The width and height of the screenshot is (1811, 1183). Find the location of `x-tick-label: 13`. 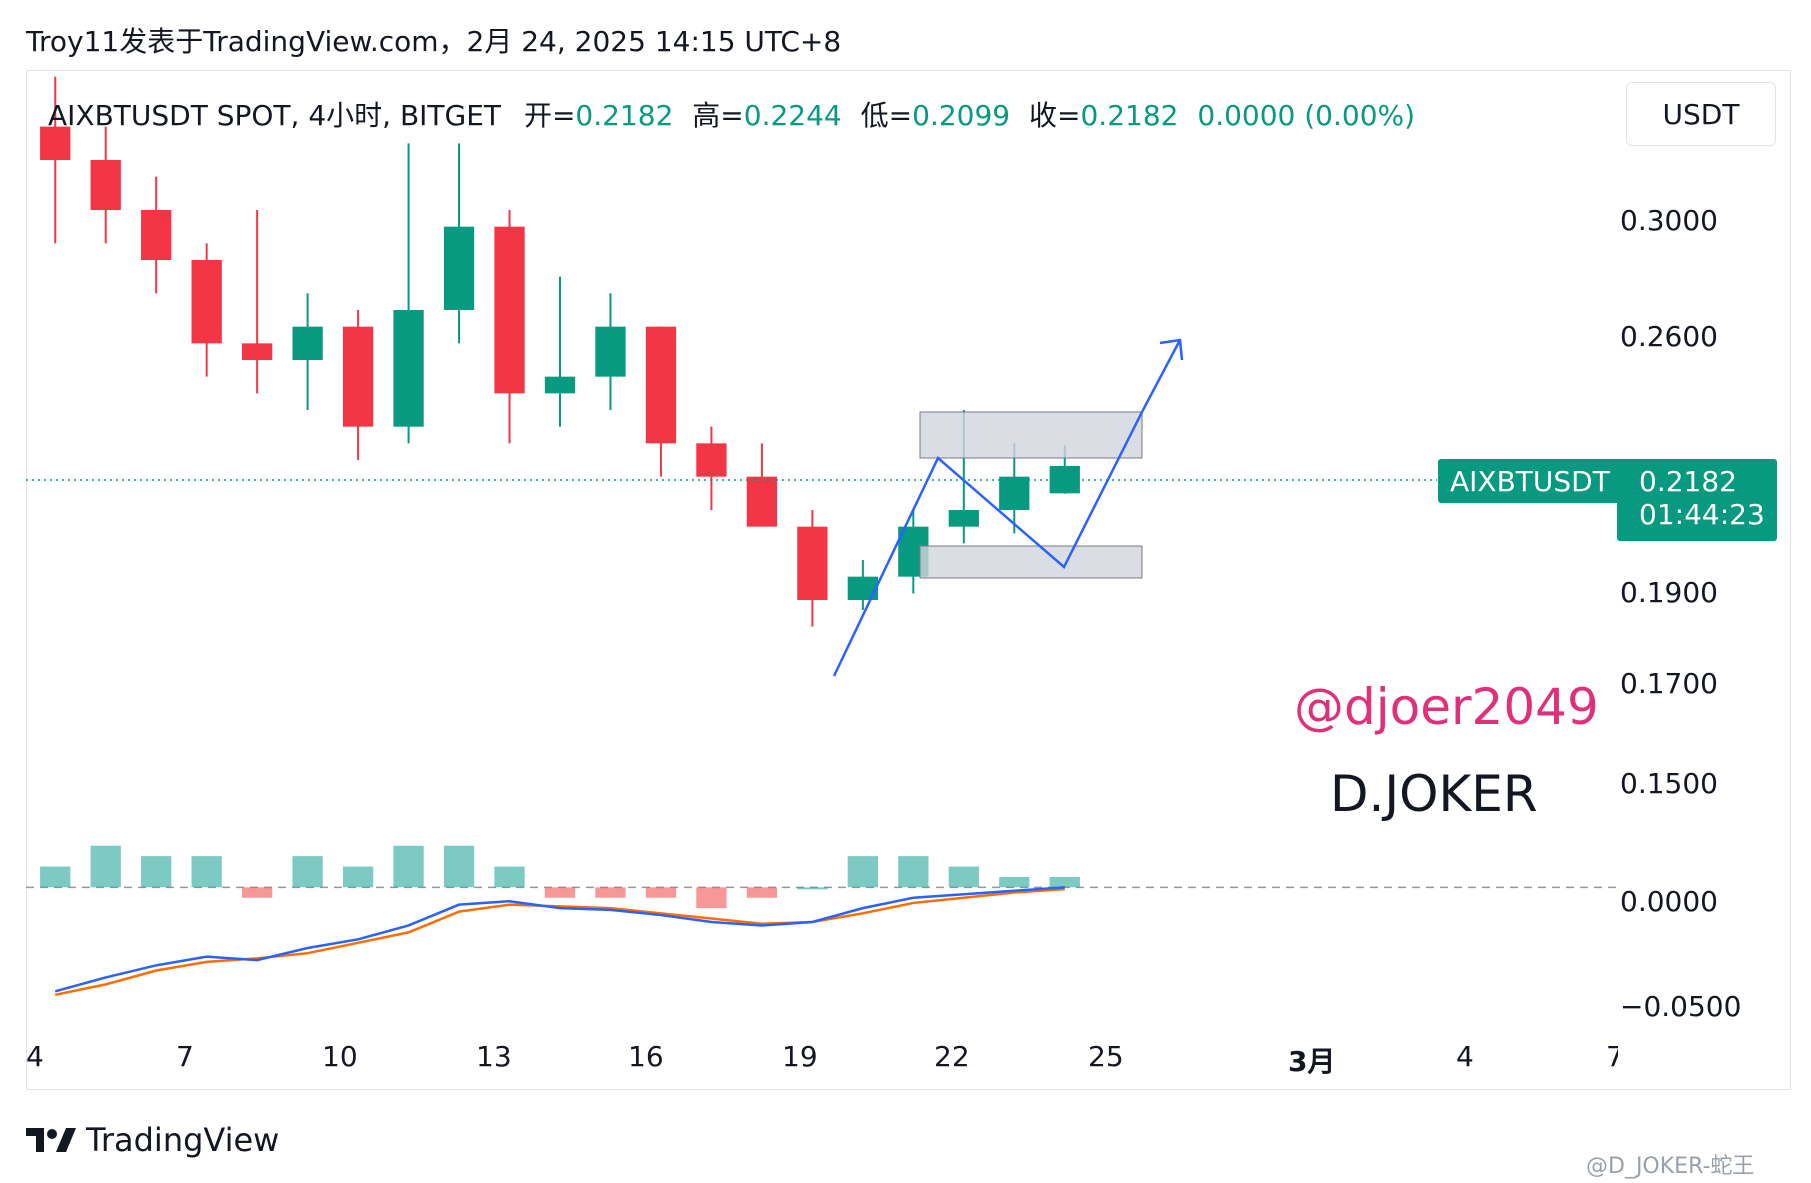

x-tick-label: 13 is located at coordinates (494, 1056).